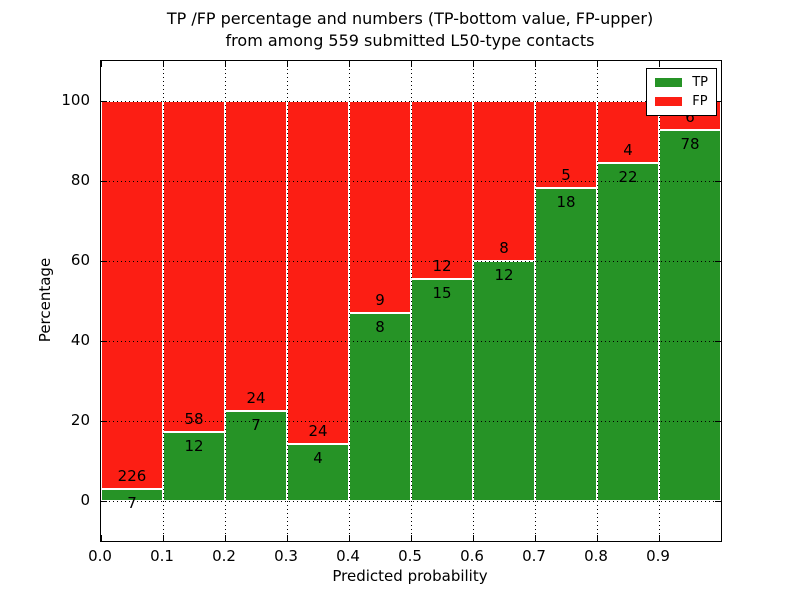  What do you see at coordinates (410, 576) in the screenshot?
I see `x-axis-label: Predicted probability` at bounding box center [410, 576].